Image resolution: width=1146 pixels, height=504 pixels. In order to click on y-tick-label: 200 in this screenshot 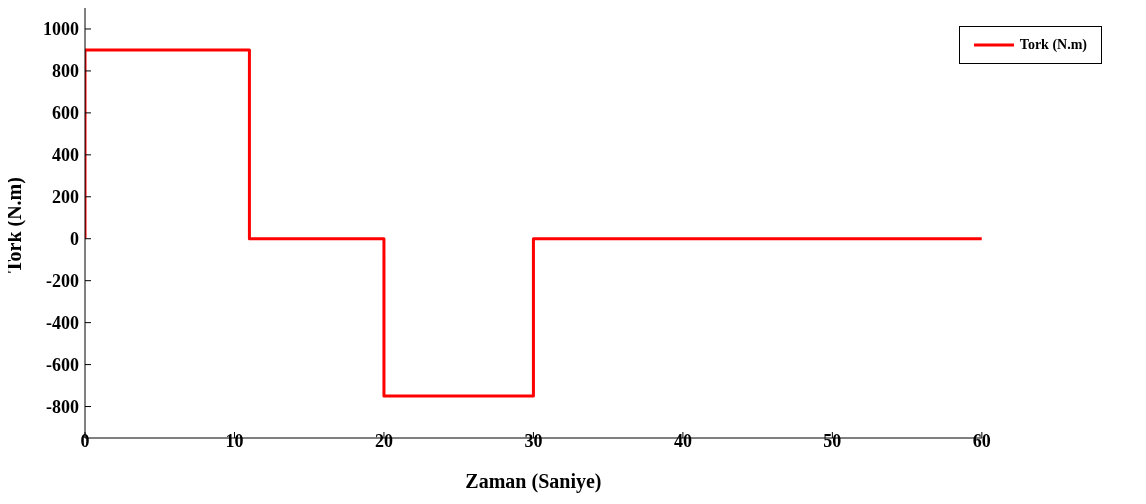, I will do `click(65, 197)`.